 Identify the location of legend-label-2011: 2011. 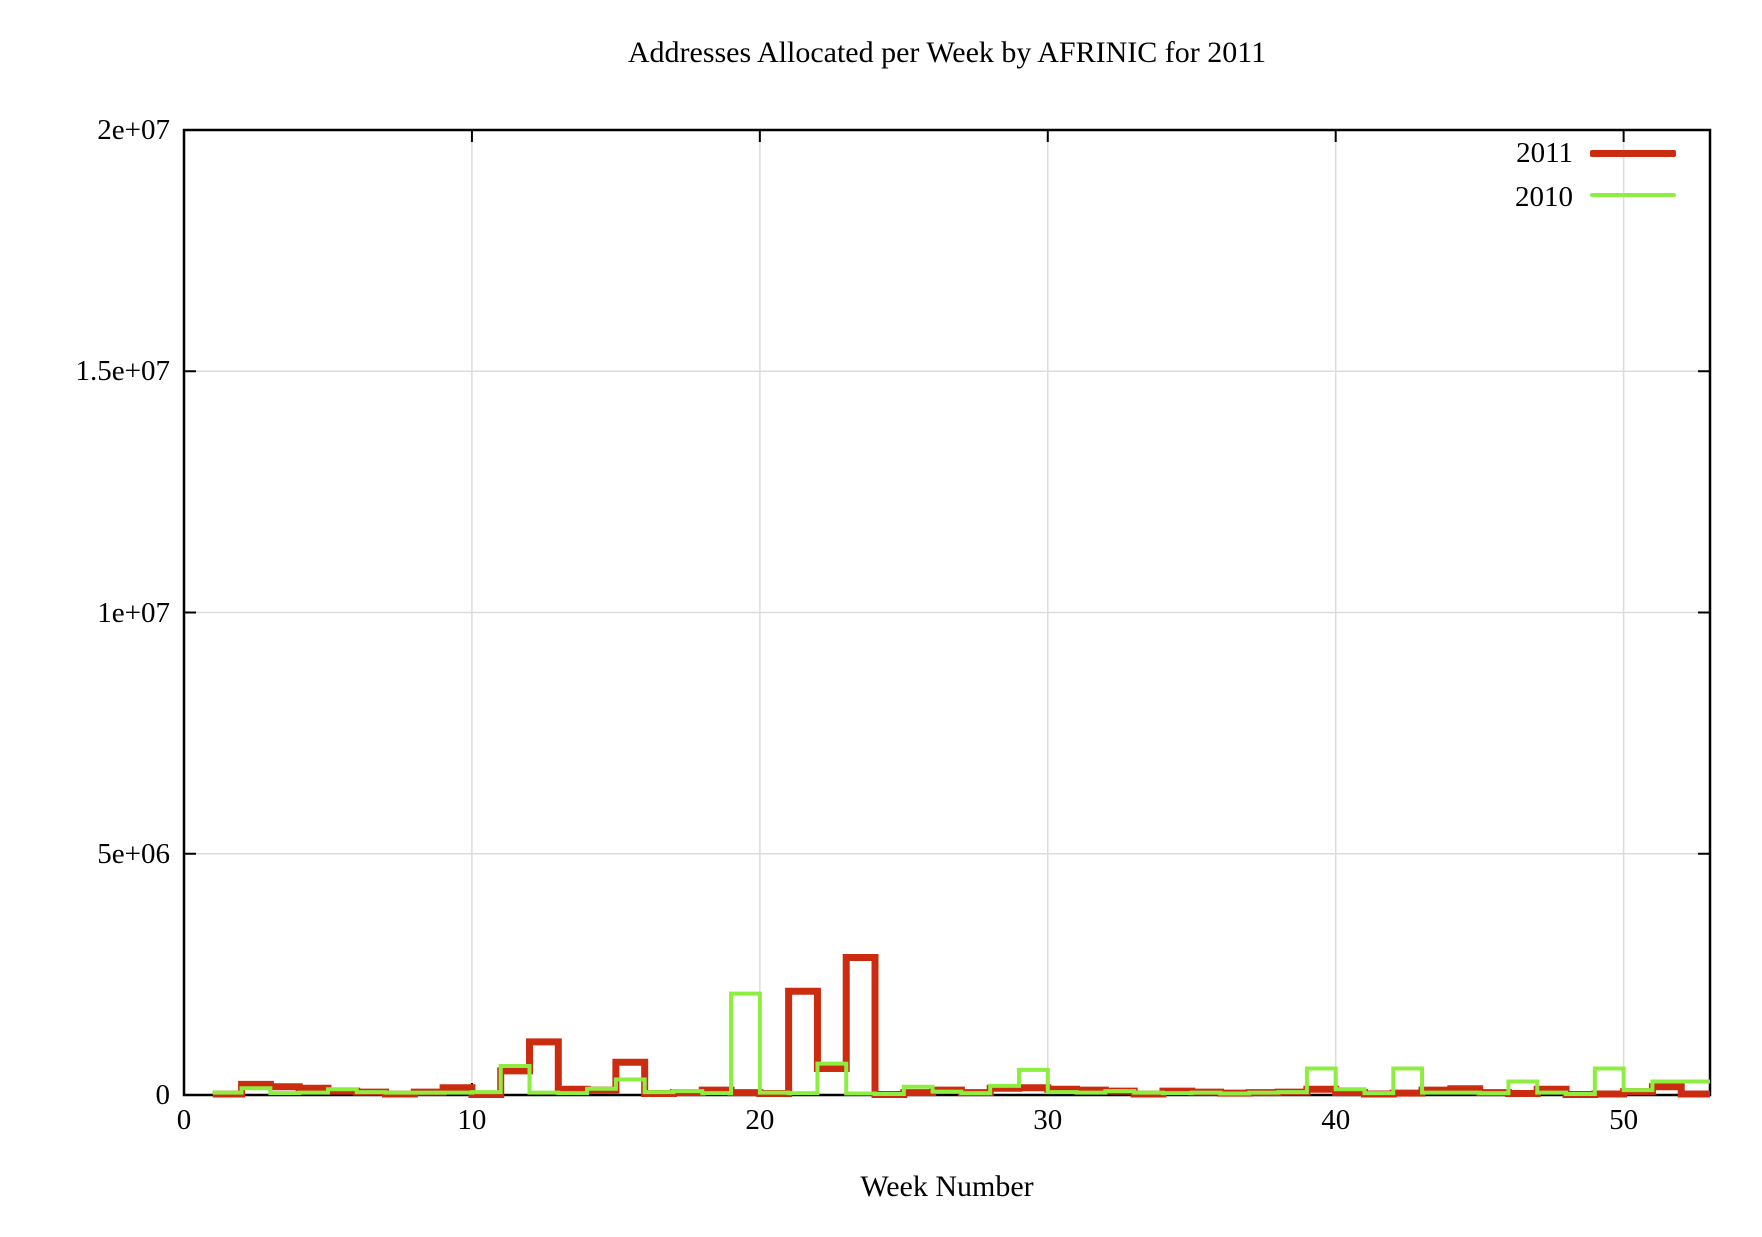
(1544, 153).